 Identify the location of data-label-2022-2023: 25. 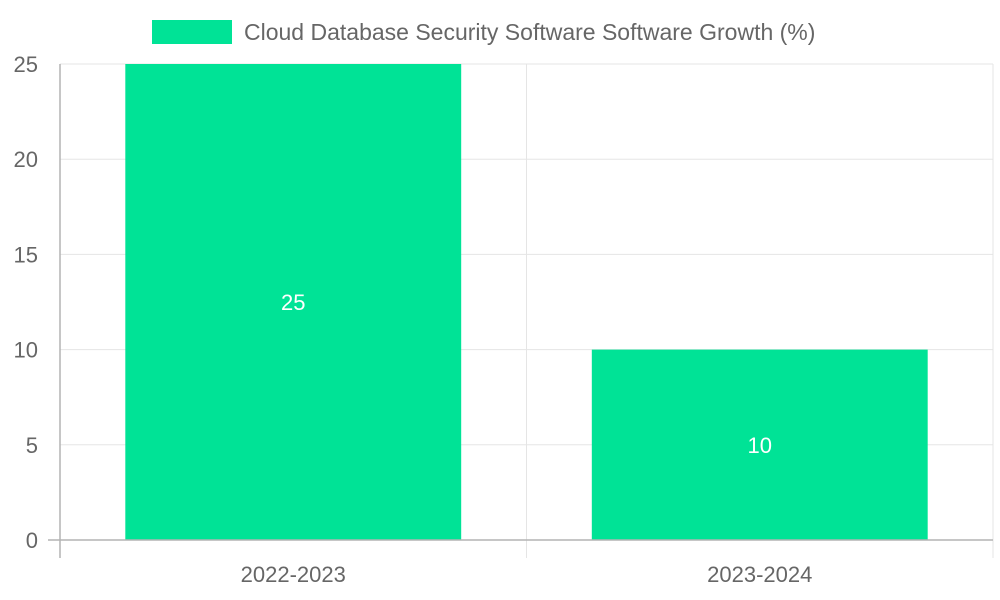
(293, 302).